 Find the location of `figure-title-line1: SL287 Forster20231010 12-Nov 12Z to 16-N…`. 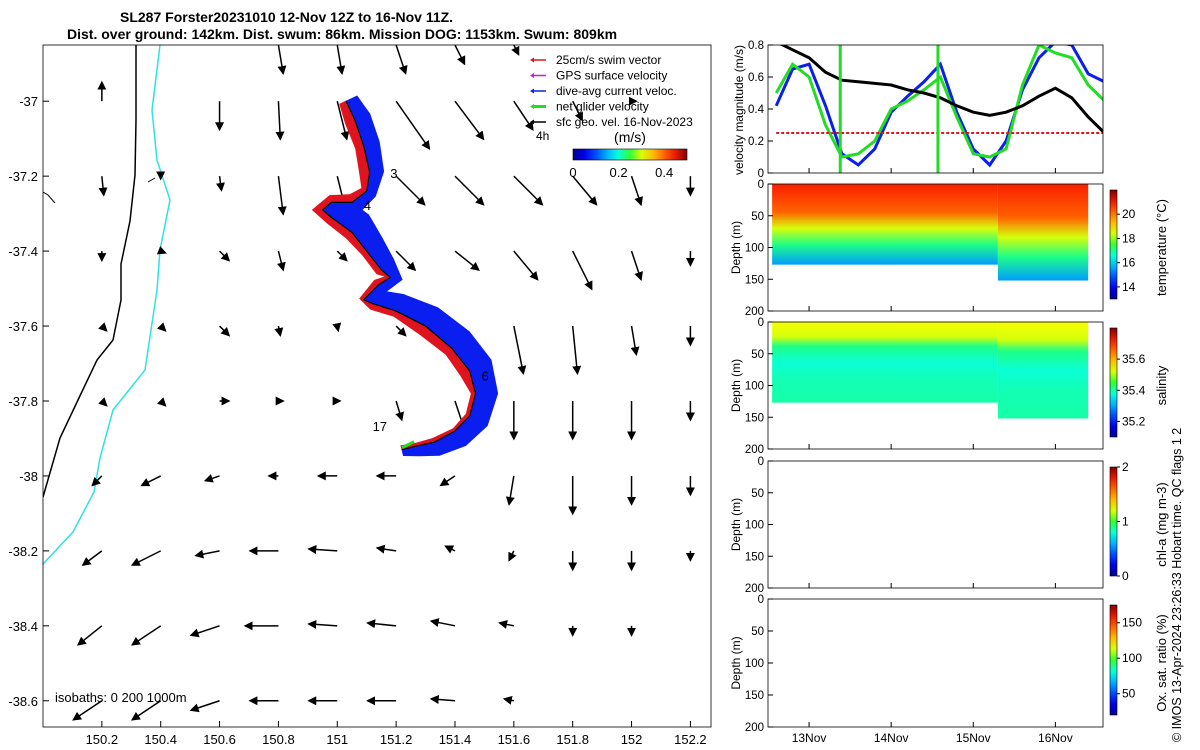

figure-title-line1: SL287 Forster20231010 12-Nov 12Z to 16-N… is located at coordinates (287, 17).